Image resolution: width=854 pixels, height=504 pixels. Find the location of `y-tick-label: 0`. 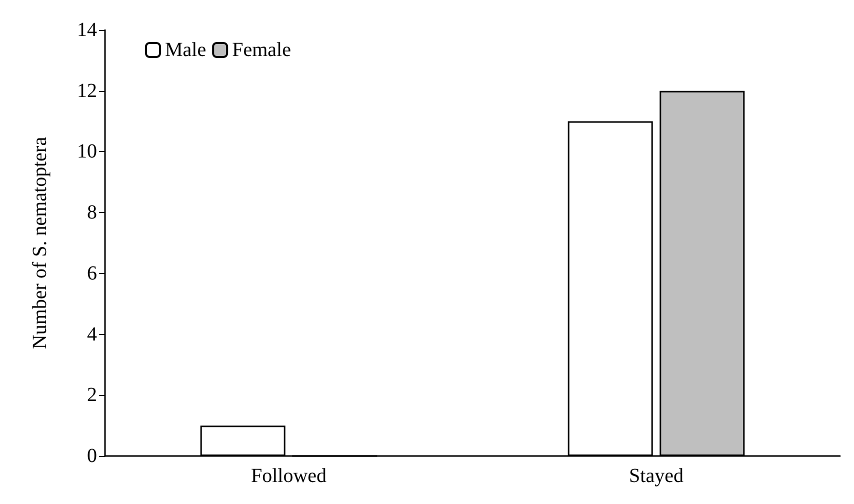

y-tick-label: 0 is located at coordinates (92, 456).